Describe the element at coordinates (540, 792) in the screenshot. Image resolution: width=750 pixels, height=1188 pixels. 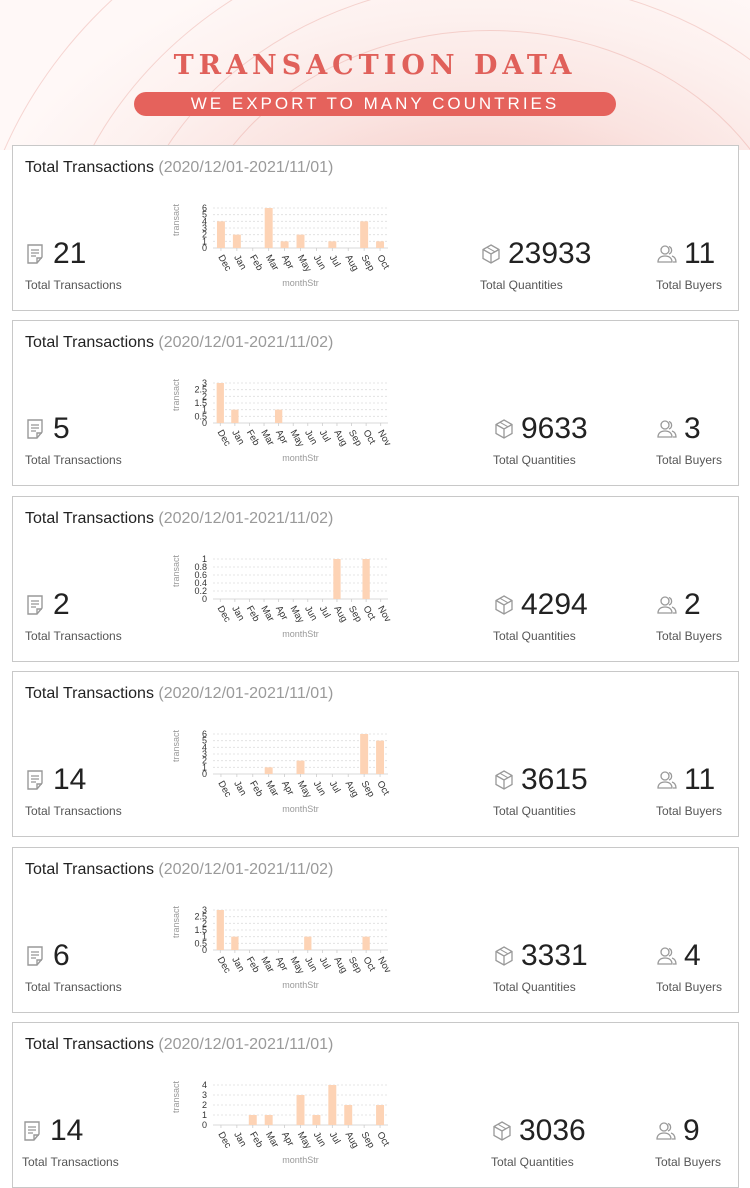
I see `stat-quantities: 3615 Total Quantities` at that location.